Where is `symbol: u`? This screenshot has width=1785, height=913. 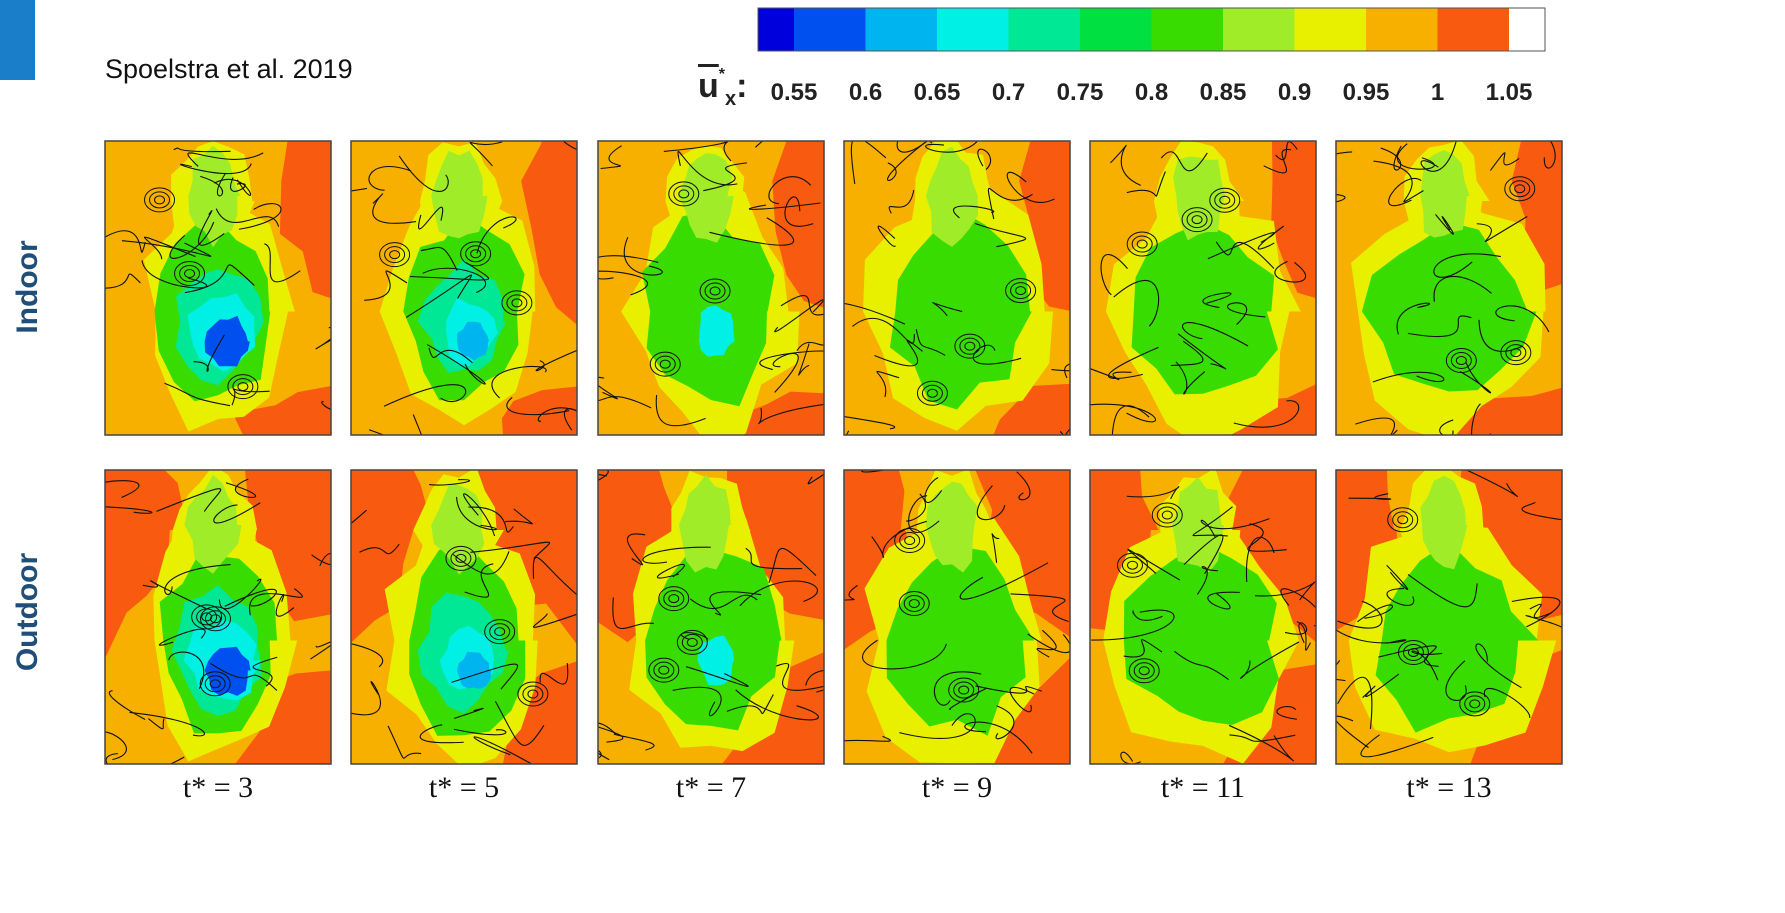
symbol: u is located at coordinates (708, 86).